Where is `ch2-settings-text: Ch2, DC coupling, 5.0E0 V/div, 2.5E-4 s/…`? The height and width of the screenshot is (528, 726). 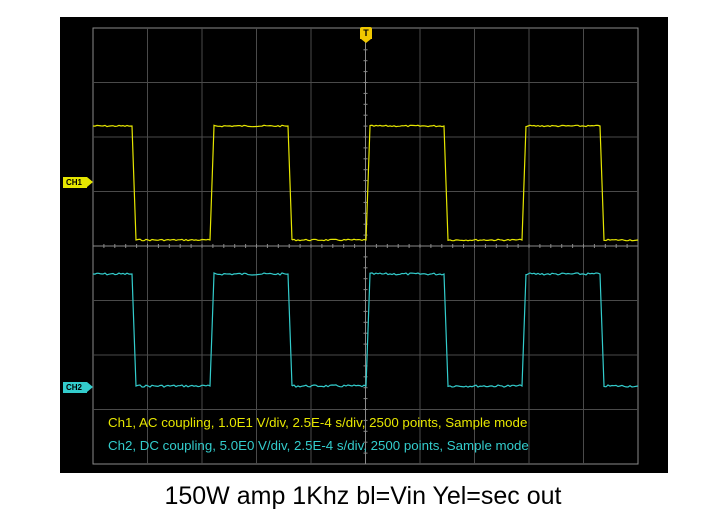
ch2-settings-text: Ch2, DC coupling, 5.0E0 V/div, 2.5E-4 s/… is located at coordinates (318, 445).